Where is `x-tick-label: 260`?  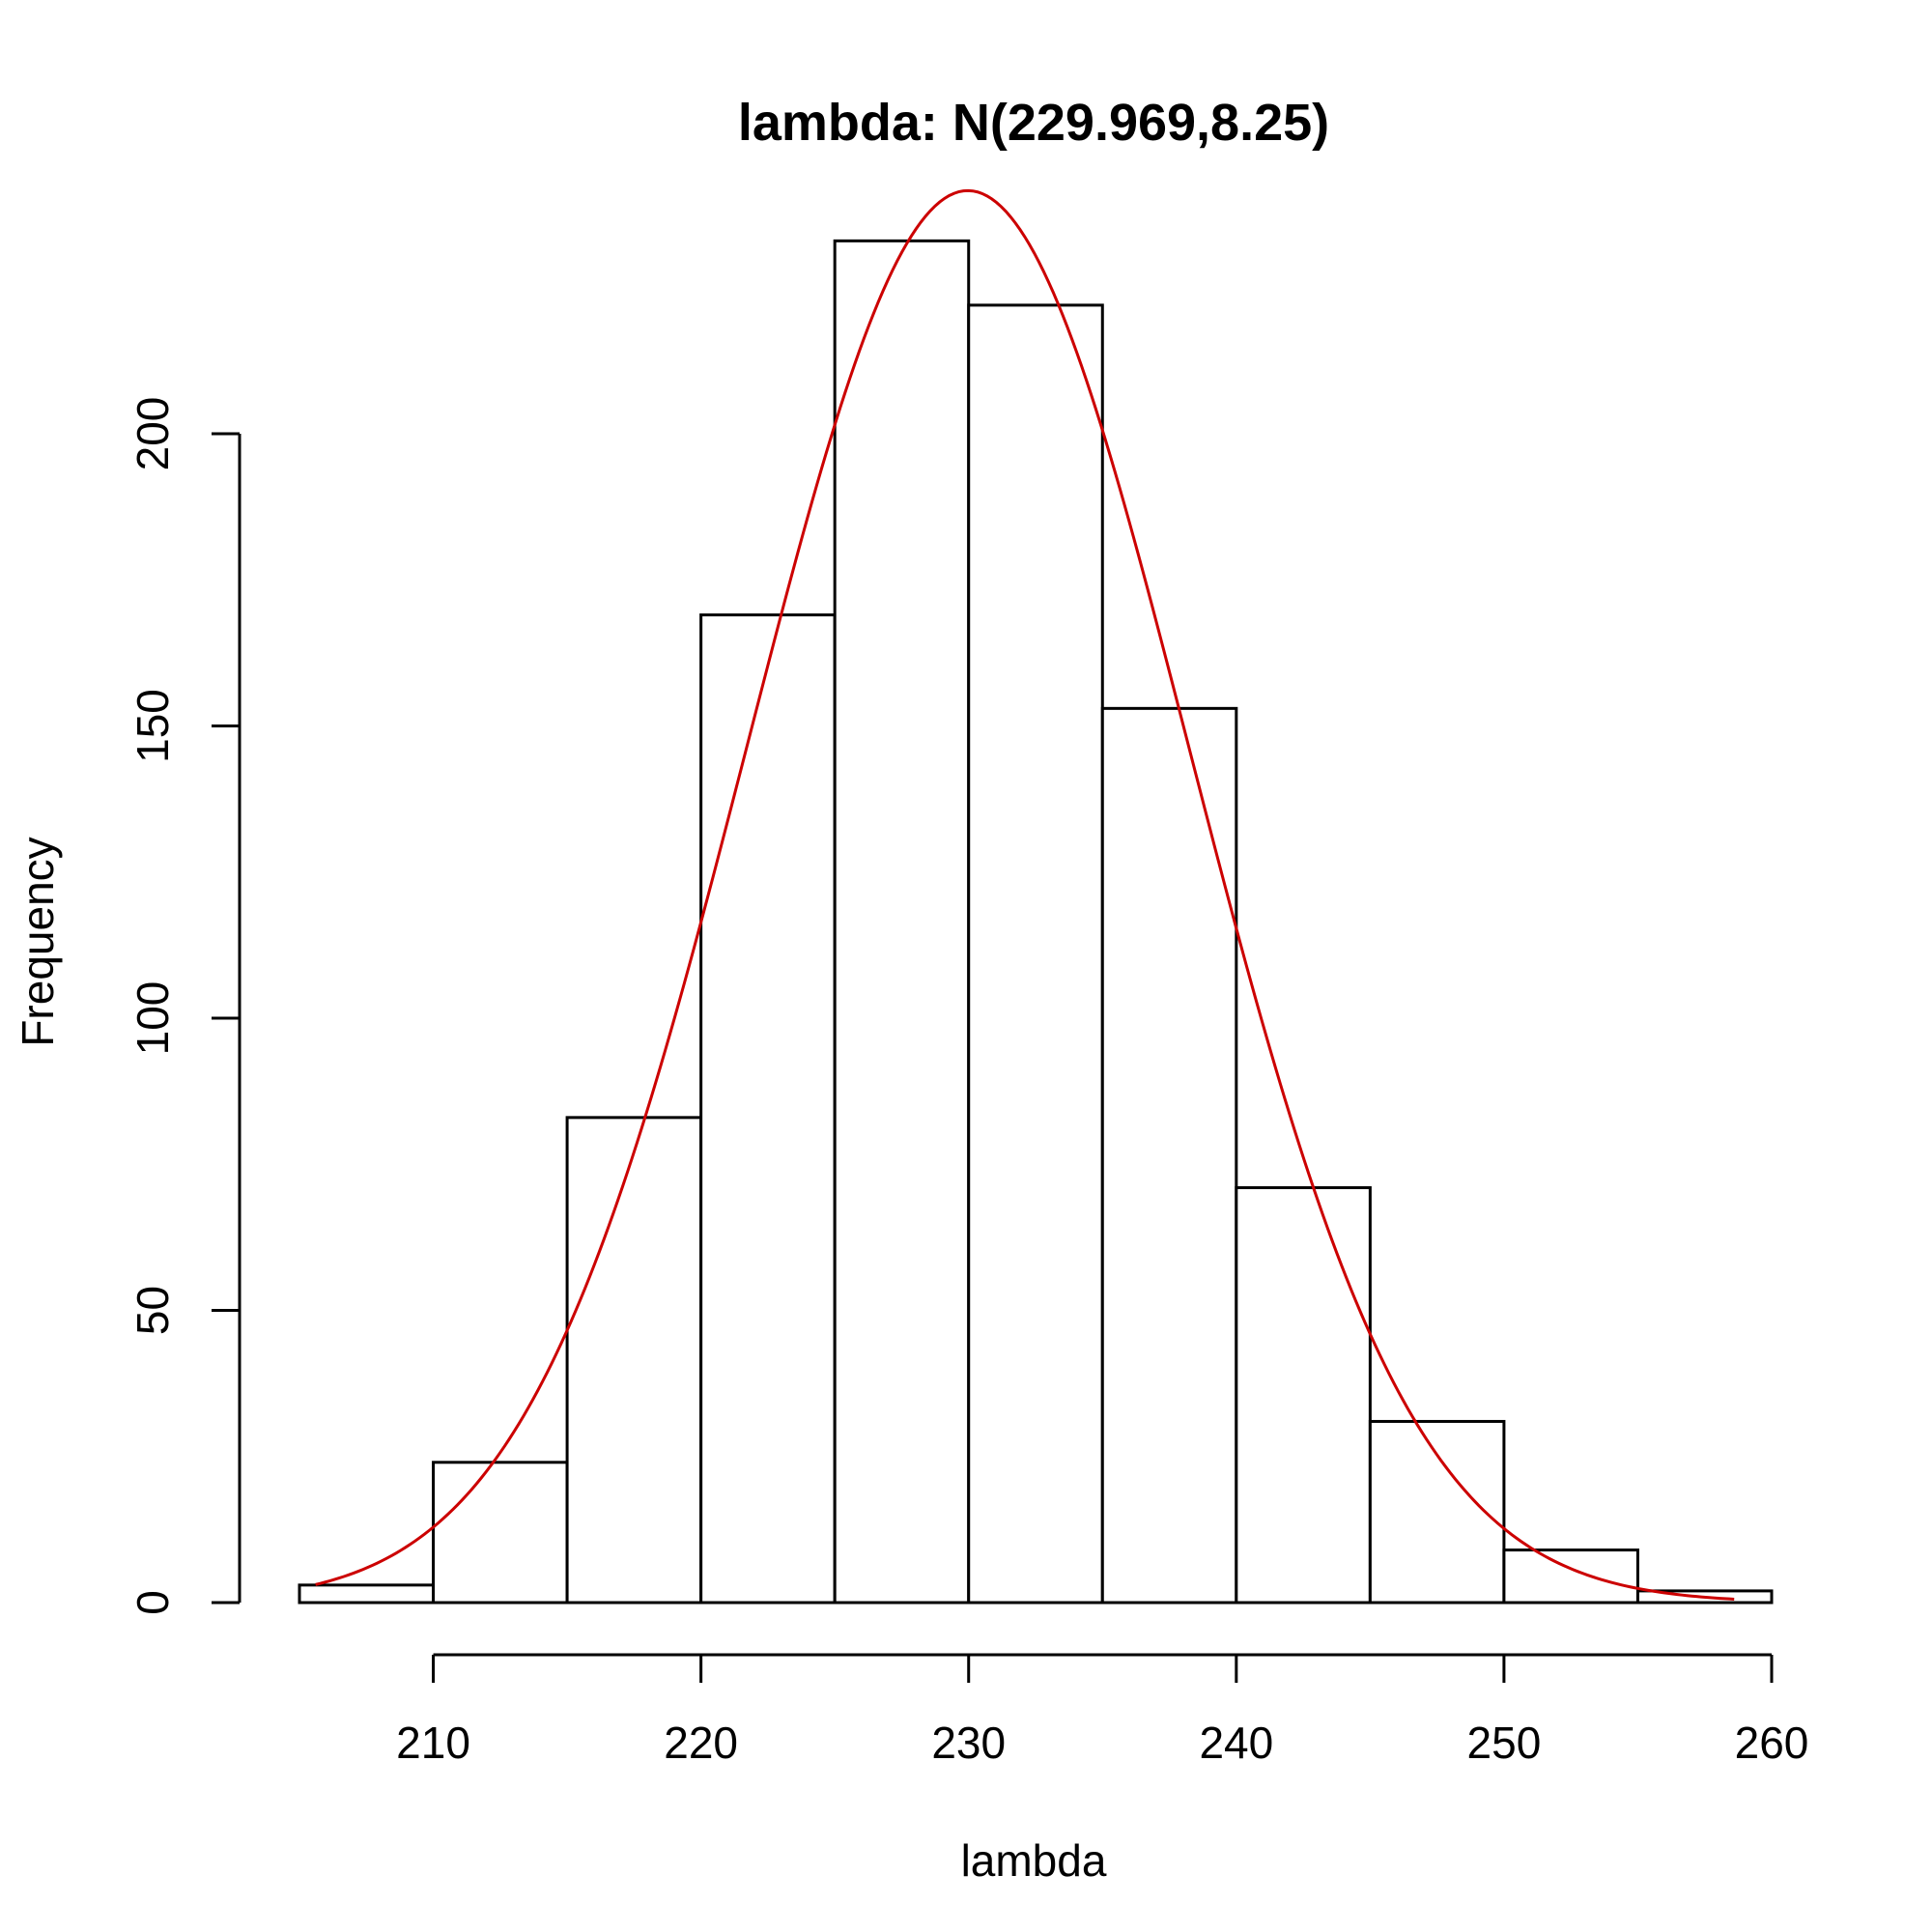
x-tick-label: 260 is located at coordinates (1772, 1743).